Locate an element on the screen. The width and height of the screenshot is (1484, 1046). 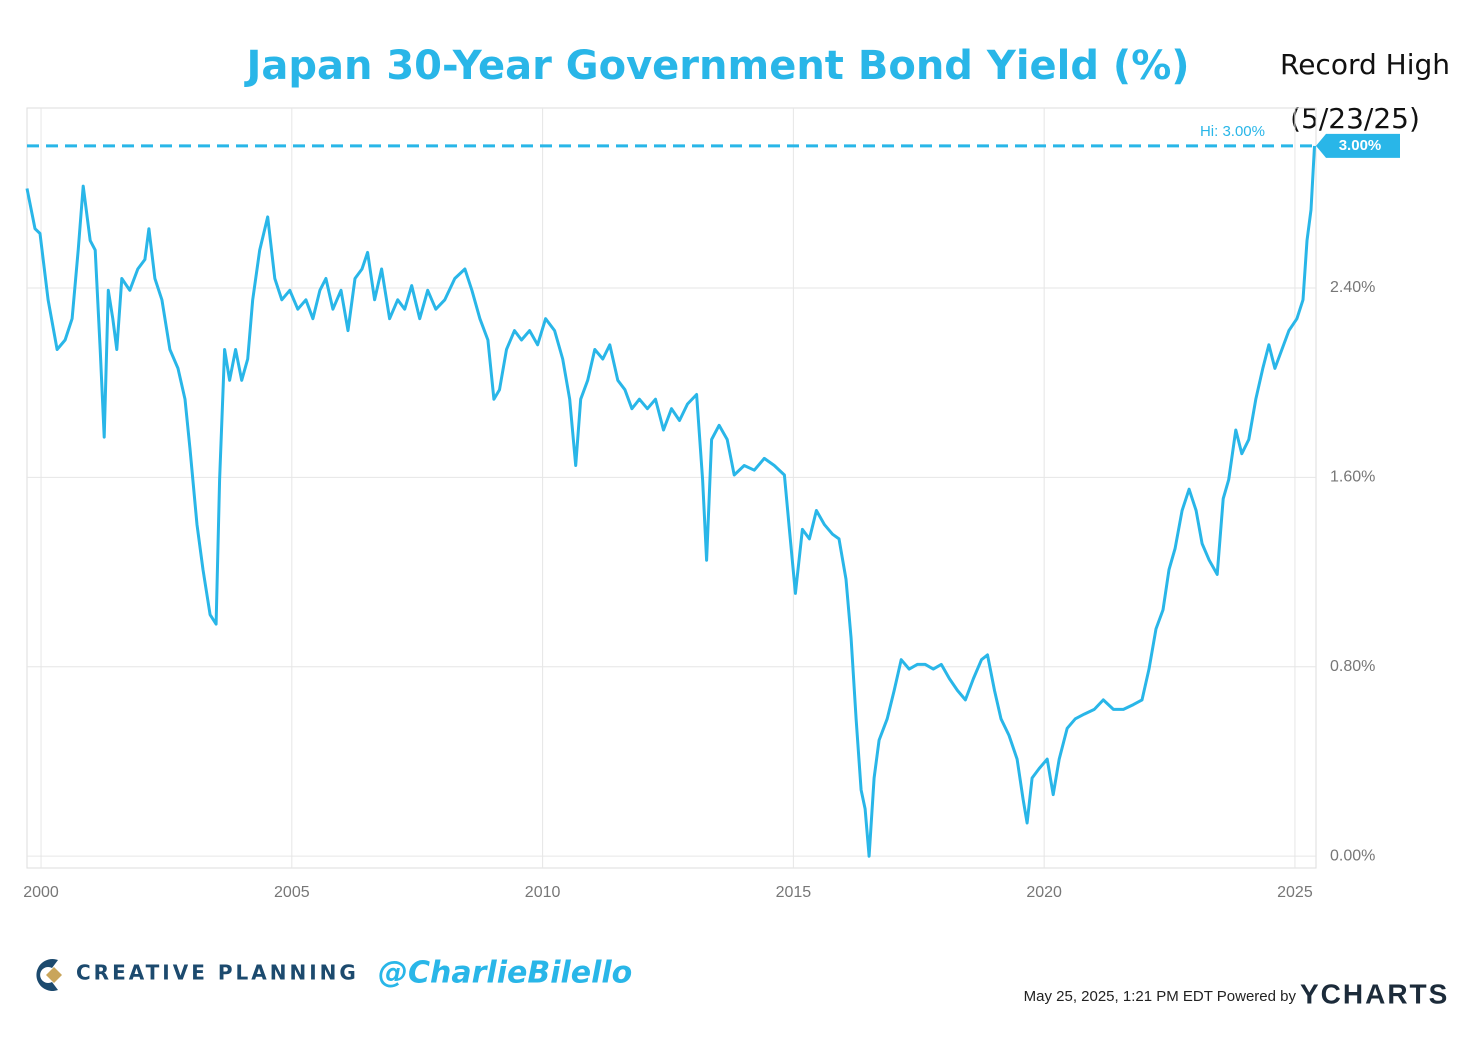
timestamp: May 25, 2025, 1:21 PM EDT Powered by is located at coordinates (1160, 996).